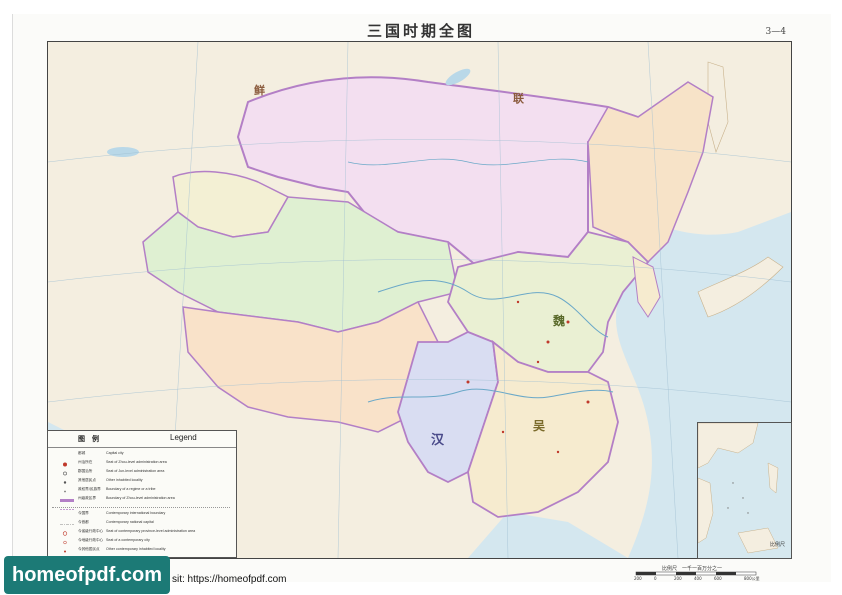 This screenshot has height=595, width=842. What do you see at coordinates (752, 578) in the screenshot?
I see `scale-tick: 800公里` at bounding box center [752, 578].